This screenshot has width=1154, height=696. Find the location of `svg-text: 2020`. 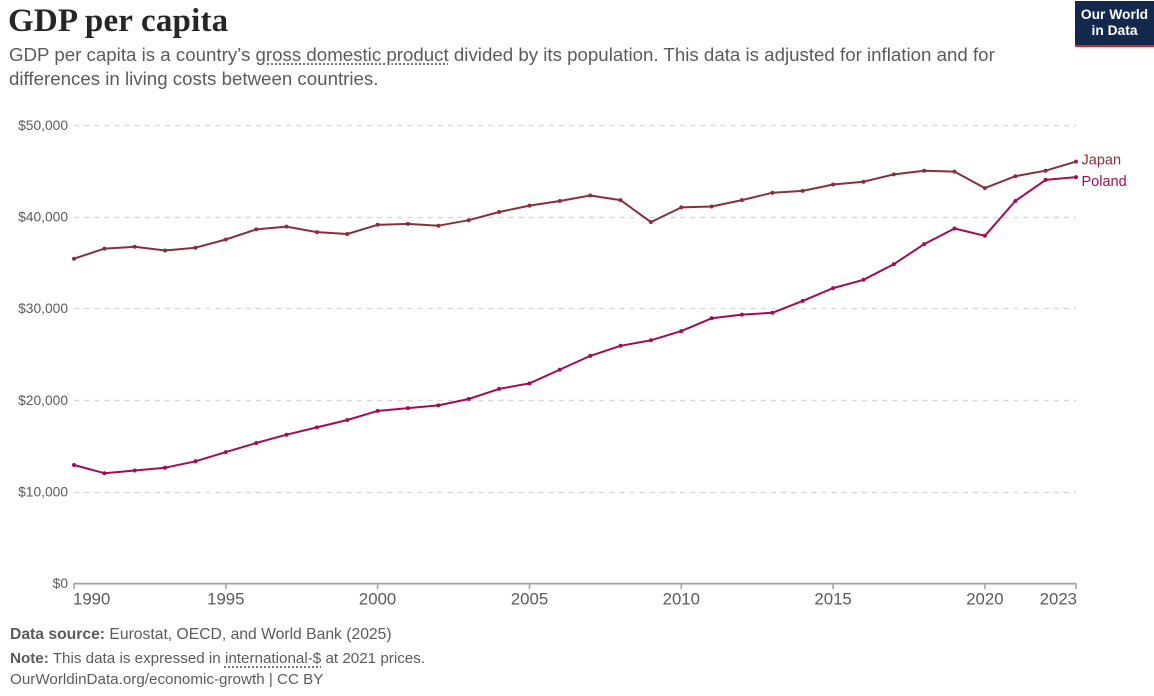

svg-text: 2020 is located at coordinates (984, 599).